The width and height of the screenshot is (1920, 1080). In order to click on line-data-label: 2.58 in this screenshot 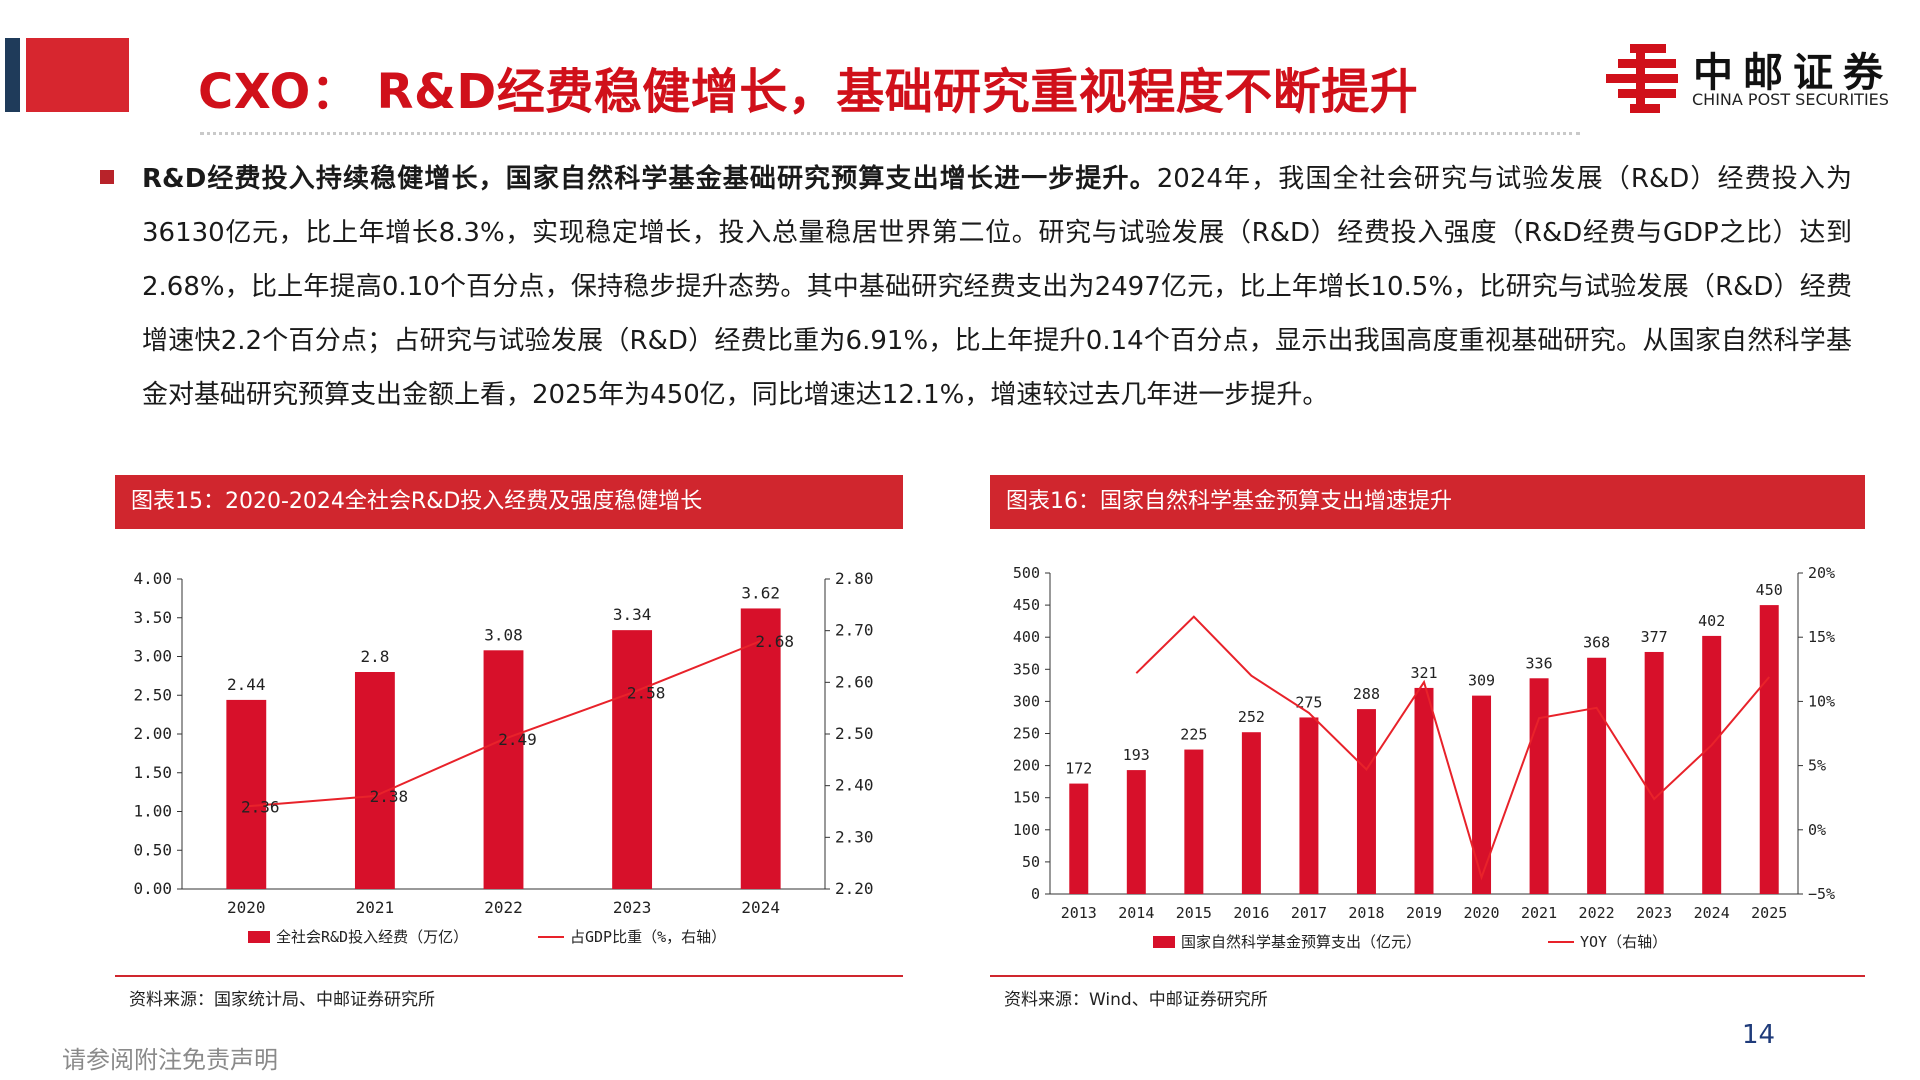, I will do `click(646, 693)`.